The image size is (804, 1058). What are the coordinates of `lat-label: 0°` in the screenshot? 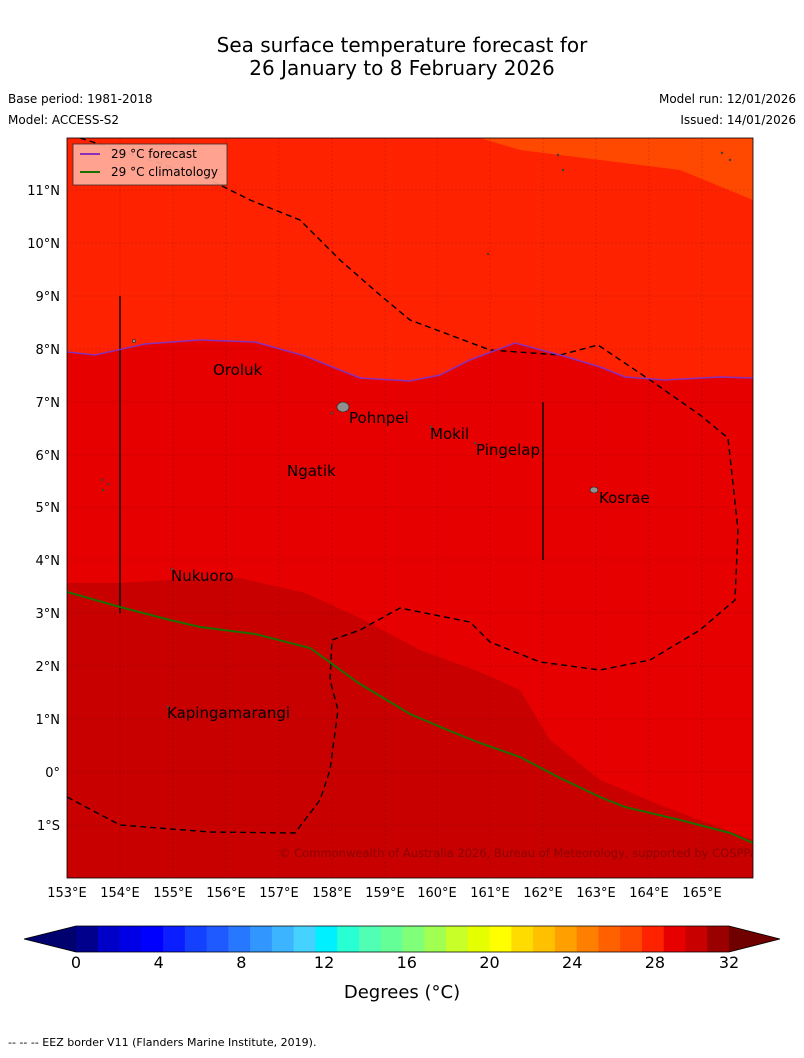 It's located at (52, 773).